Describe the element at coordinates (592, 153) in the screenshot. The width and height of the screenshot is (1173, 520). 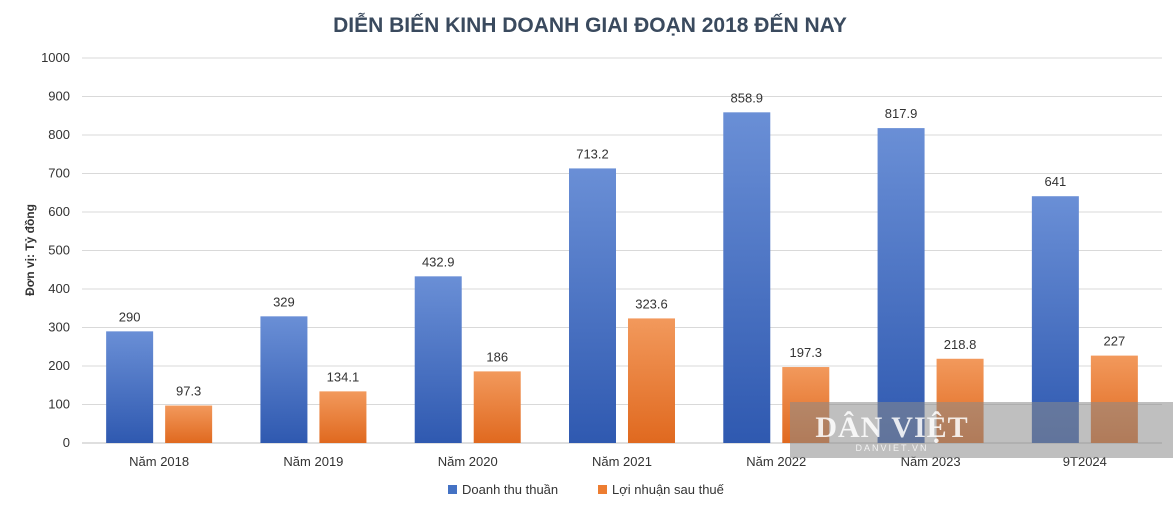
I see `data-label: 713.2` at that location.